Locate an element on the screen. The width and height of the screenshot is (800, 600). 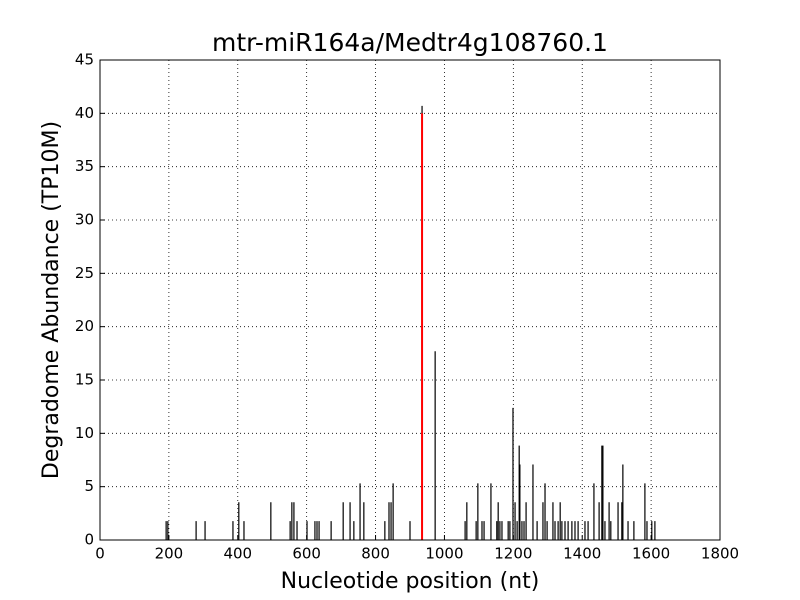
chart-title: mtr-miR164a/Medtr4g108760.1 is located at coordinates (410, 42).